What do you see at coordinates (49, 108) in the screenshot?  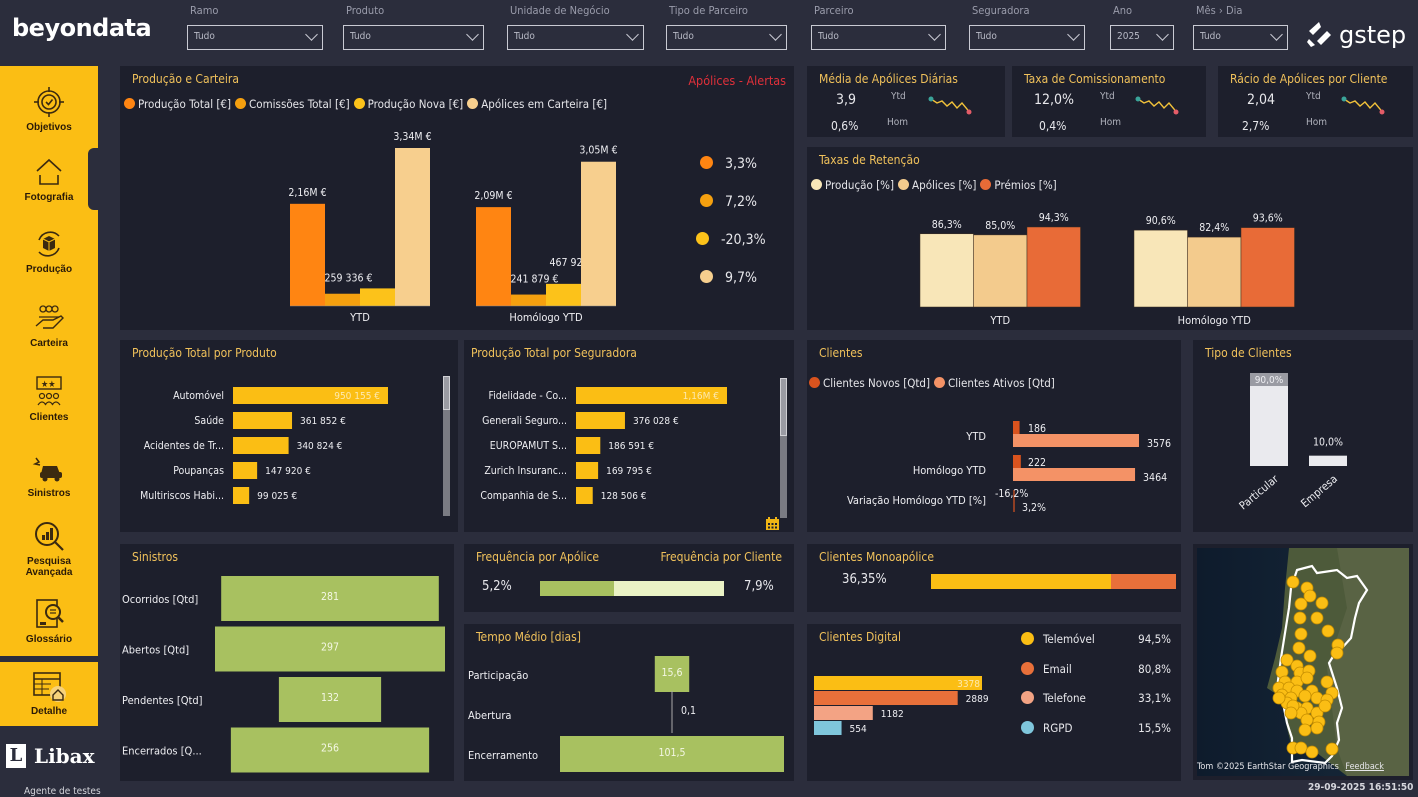 I see `sidebar-item-objetivos: Objetivos` at bounding box center [49, 108].